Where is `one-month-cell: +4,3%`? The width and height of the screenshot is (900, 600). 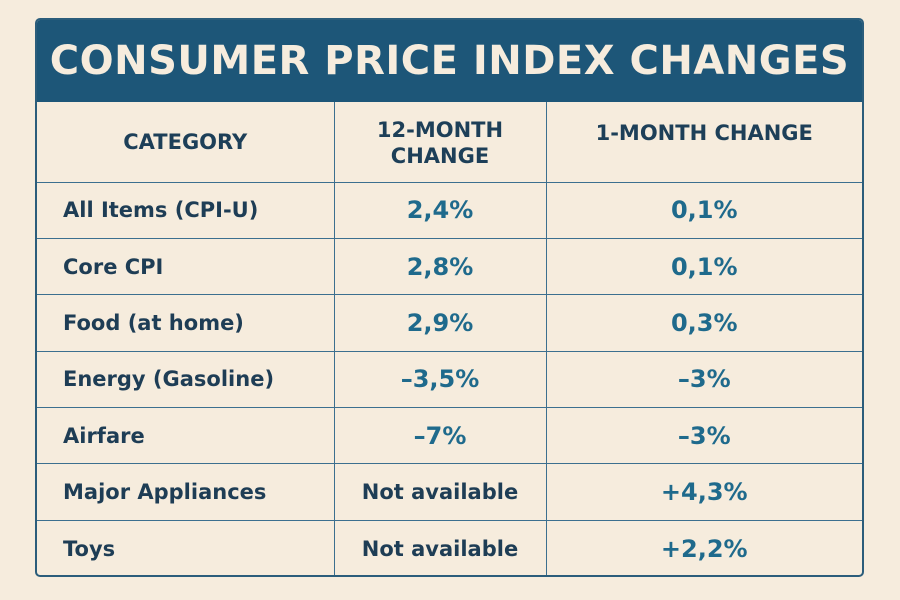 one-month-cell: +4,3% is located at coordinates (703, 492).